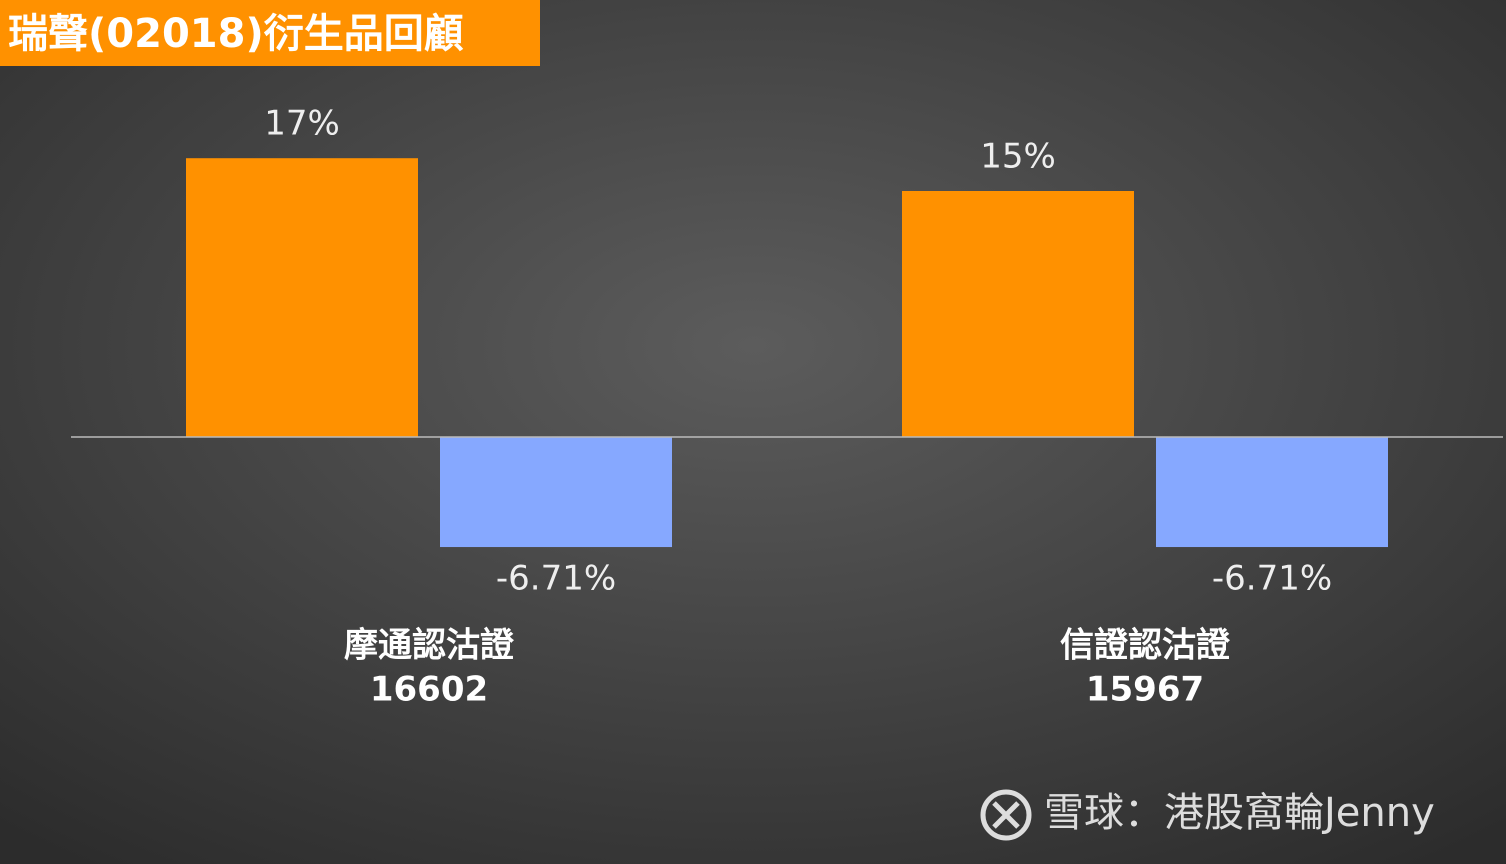 The height and width of the screenshot is (864, 1506). What do you see at coordinates (1145, 646) in the screenshot?
I see `x-tick-label: 信證認沽證` at bounding box center [1145, 646].